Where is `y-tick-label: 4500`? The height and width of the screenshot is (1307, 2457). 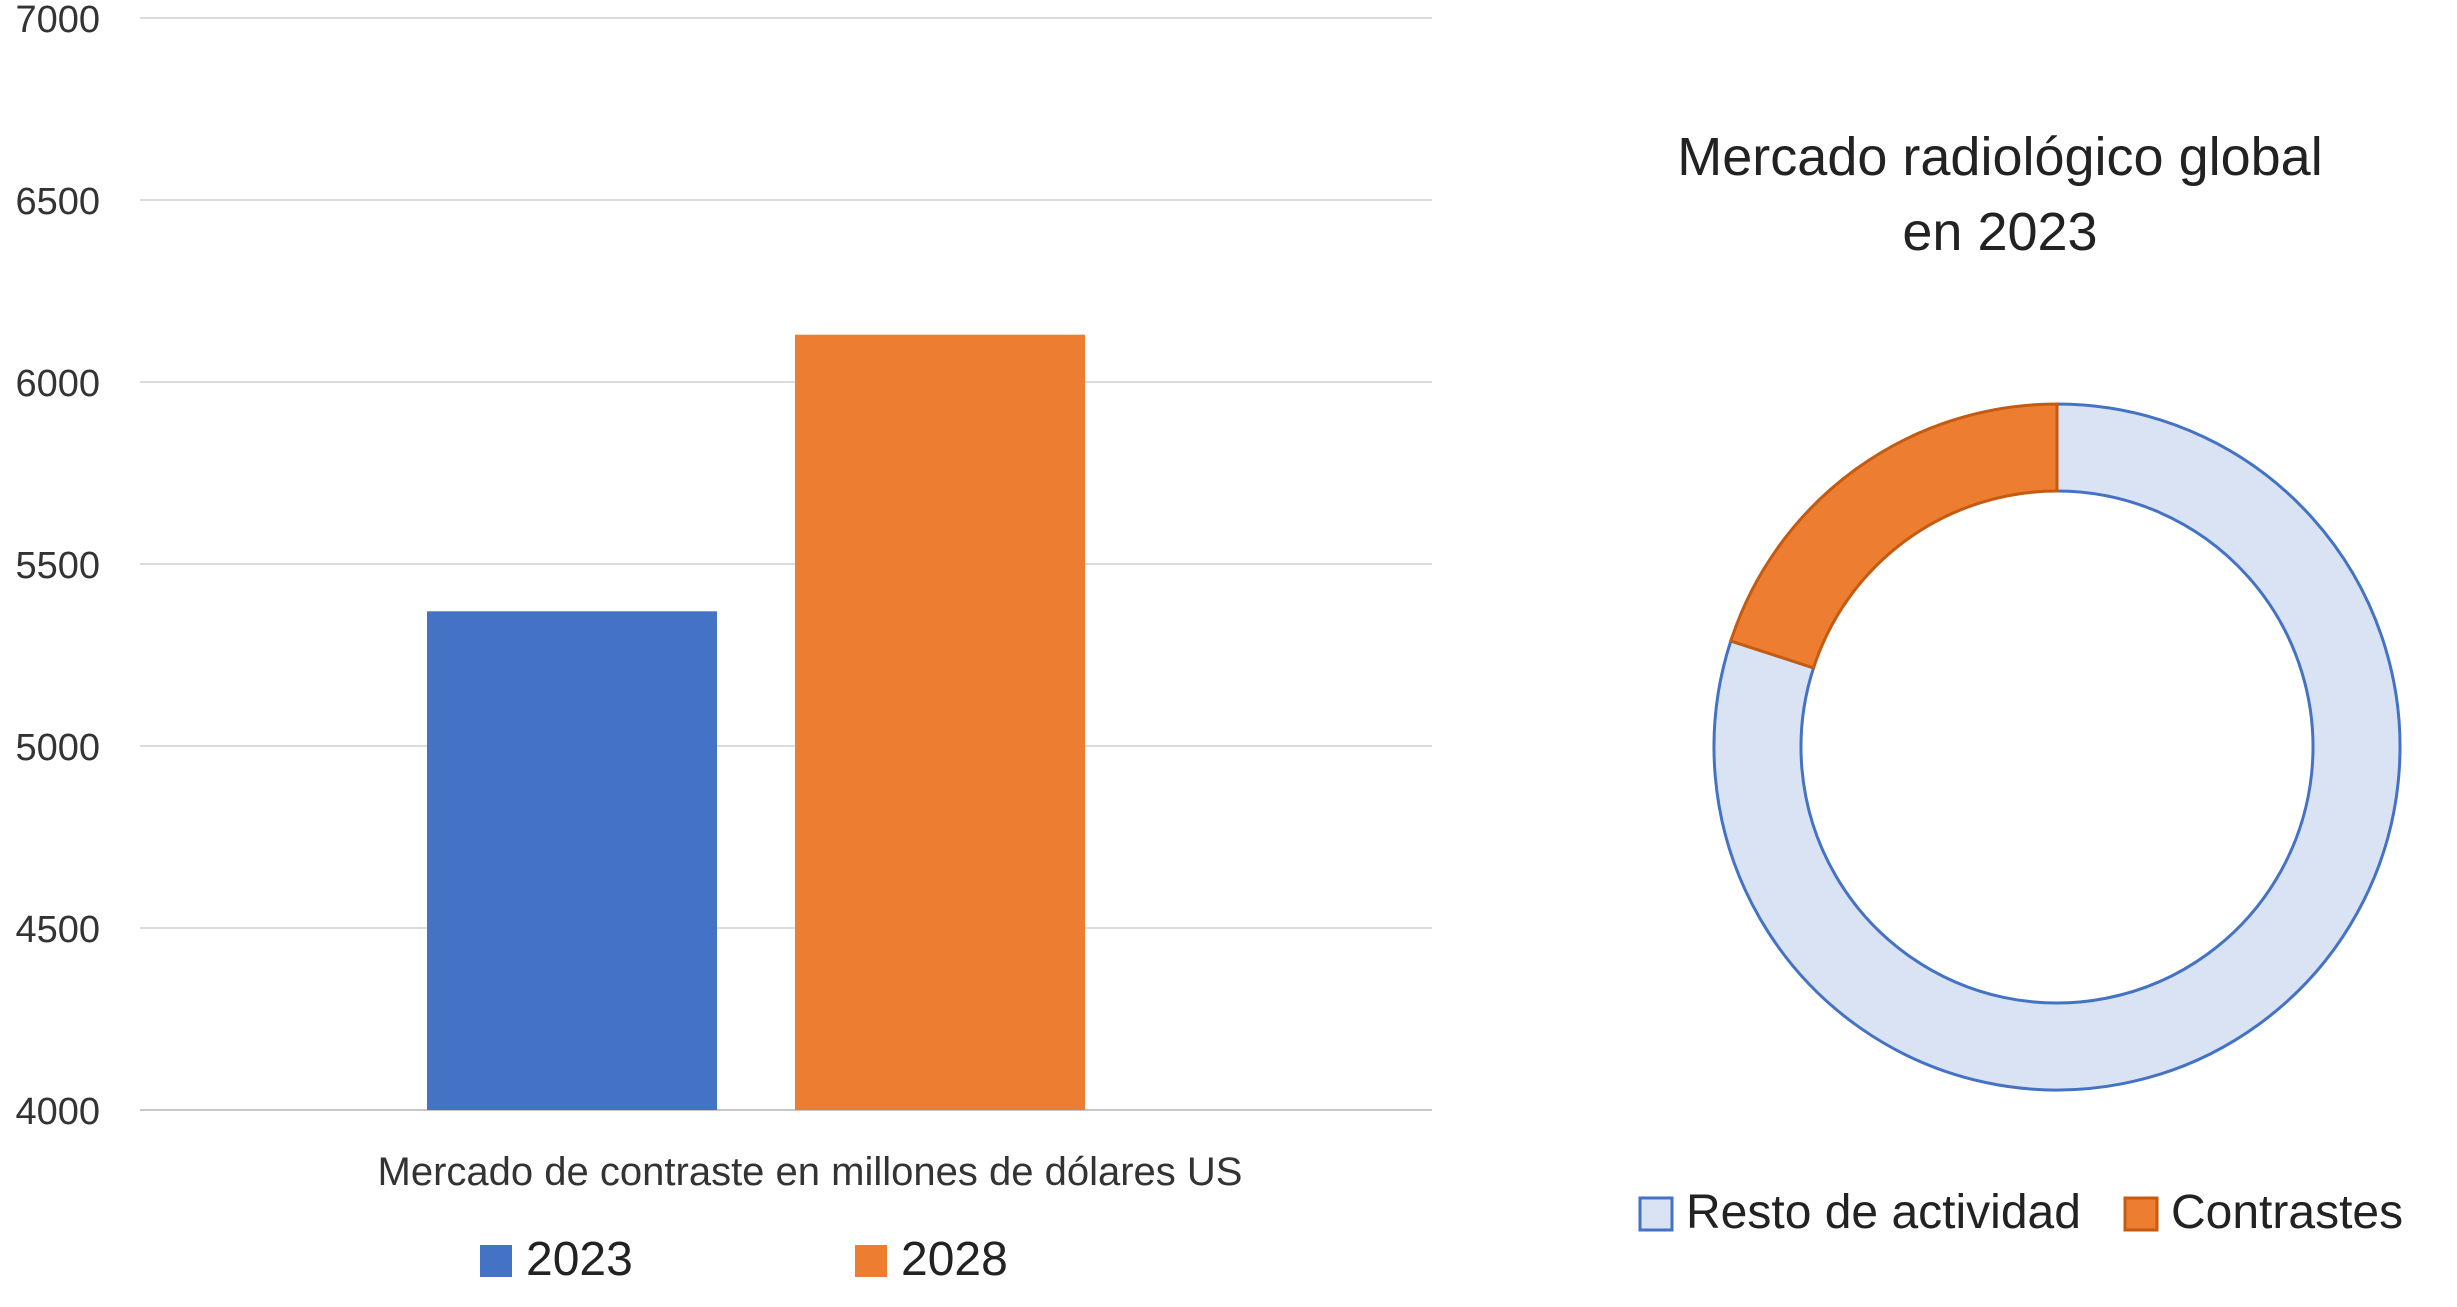 y-tick-label: 4500 is located at coordinates (57, 930).